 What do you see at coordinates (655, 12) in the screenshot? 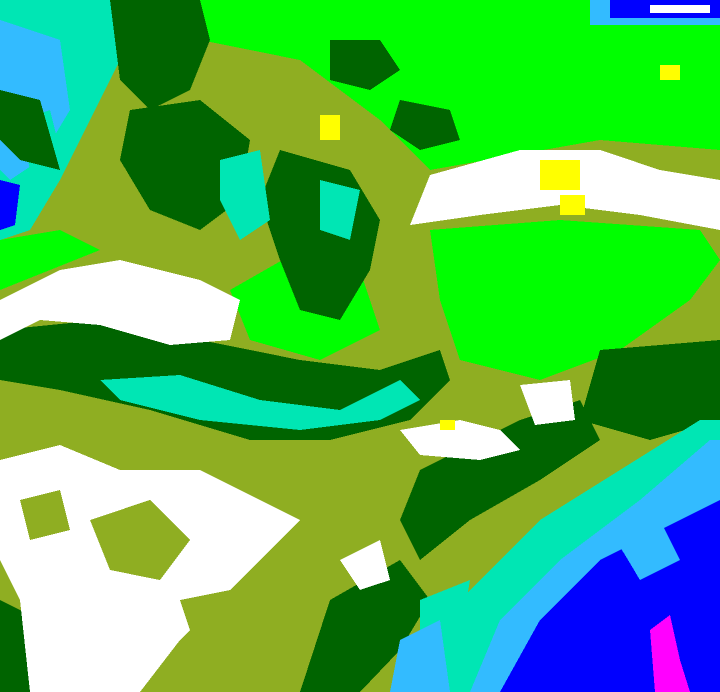
I see `blue-strip-northeast` at bounding box center [655, 12].